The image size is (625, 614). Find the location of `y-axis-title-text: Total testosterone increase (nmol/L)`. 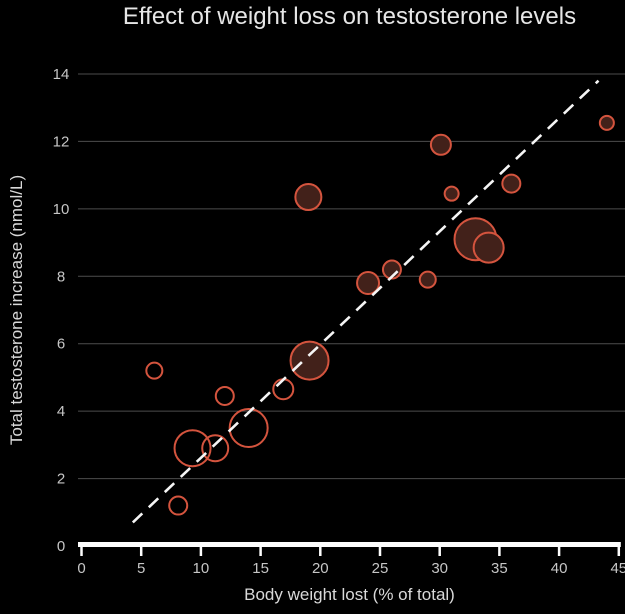

y-axis-title-text: Total testosterone increase (nmol/L) is located at coordinates (16, 310).